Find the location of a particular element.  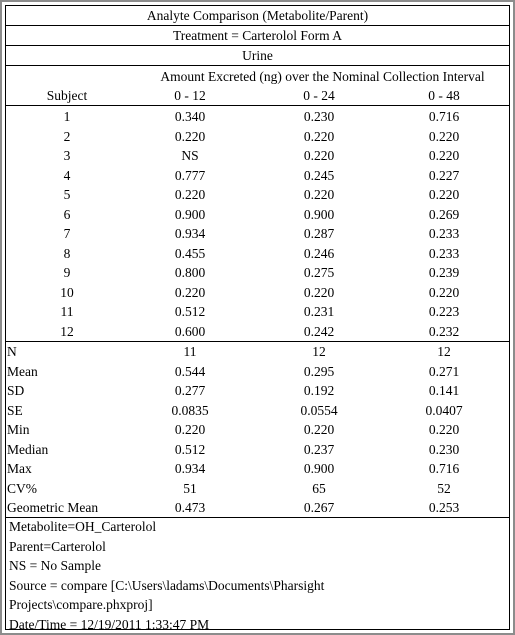

stat-value: 0.512 is located at coordinates (190, 449).